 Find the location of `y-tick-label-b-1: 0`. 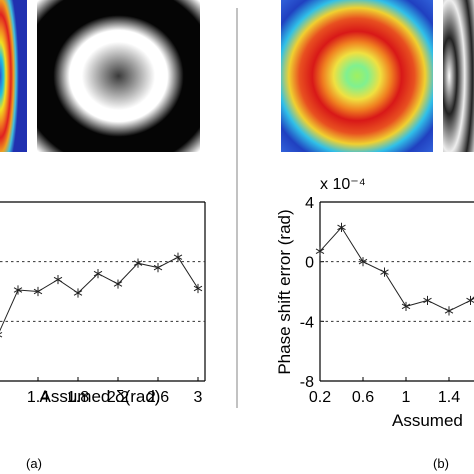

y-tick-label-b-1: 0 is located at coordinates (309, 263).